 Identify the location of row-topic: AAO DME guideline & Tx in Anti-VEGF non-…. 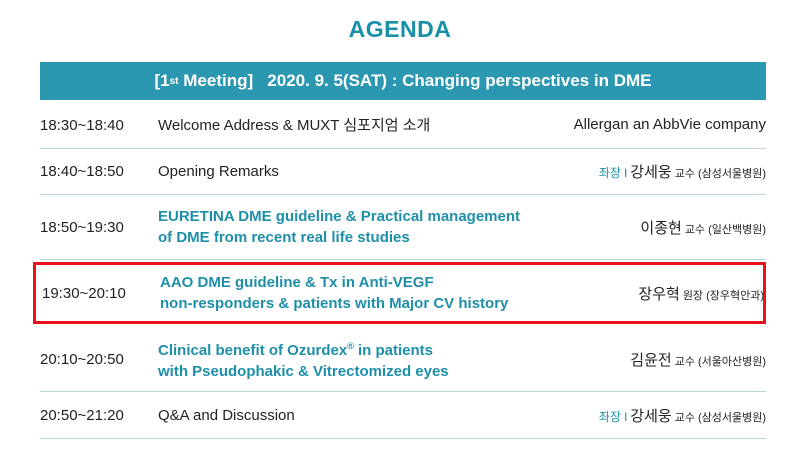
(399, 293).